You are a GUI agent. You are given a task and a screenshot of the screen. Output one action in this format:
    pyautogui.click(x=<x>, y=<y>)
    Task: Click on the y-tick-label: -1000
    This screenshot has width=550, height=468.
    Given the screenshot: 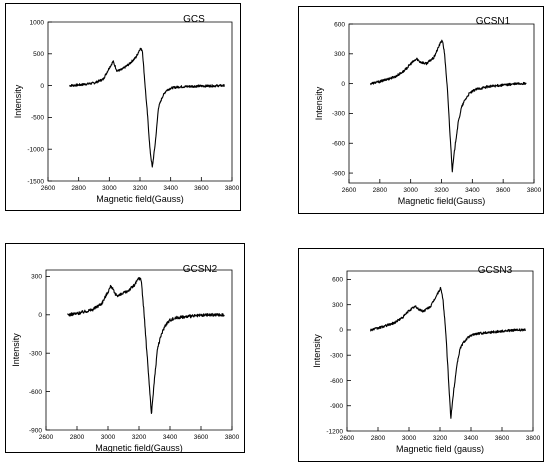 What is the action you would take?
    pyautogui.click(x=35, y=150)
    